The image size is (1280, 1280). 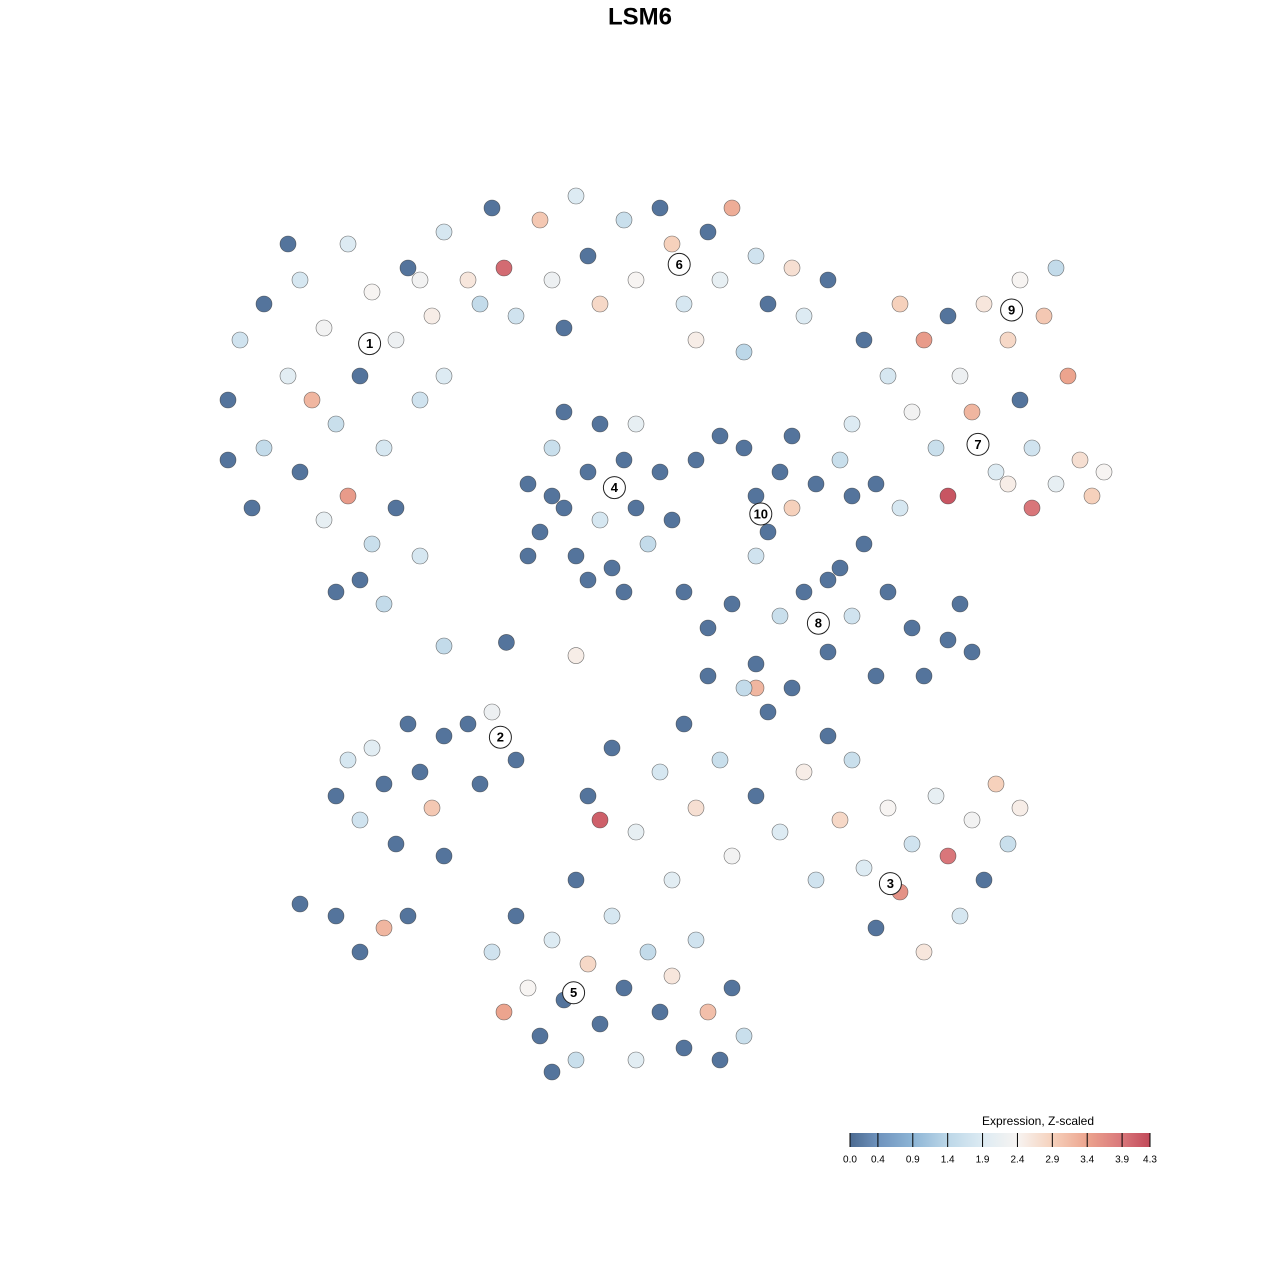 I want to click on cluster-label: 5, so click(x=573, y=992).